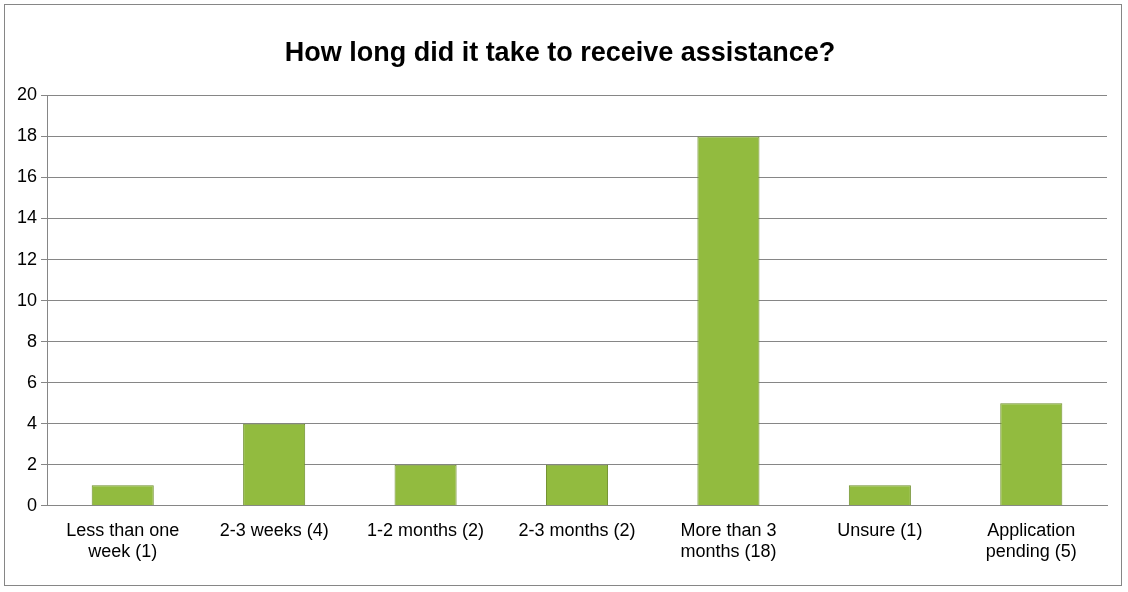  Describe the element at coordinates (577, 529) in the screenshot. I see `x-tick-label: 2-3 months (2)` at that location.